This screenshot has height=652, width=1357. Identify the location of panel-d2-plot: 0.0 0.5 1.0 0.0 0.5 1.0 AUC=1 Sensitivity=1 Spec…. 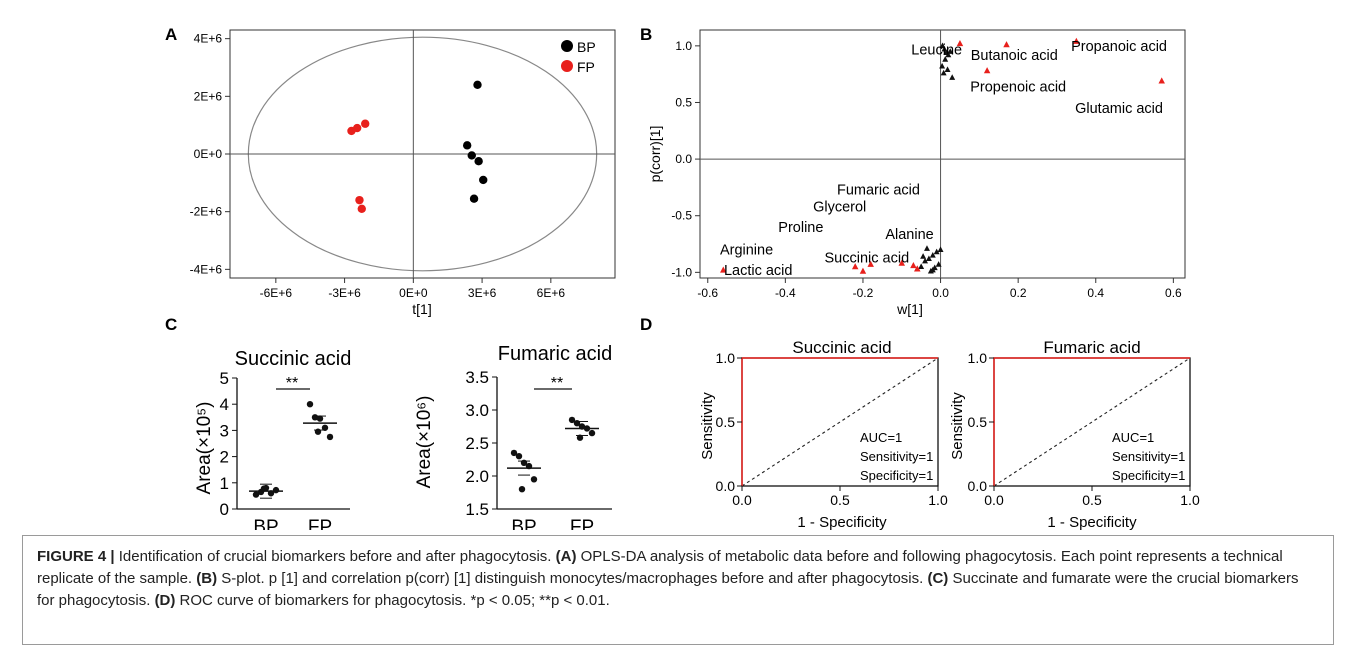
(1084, 429).